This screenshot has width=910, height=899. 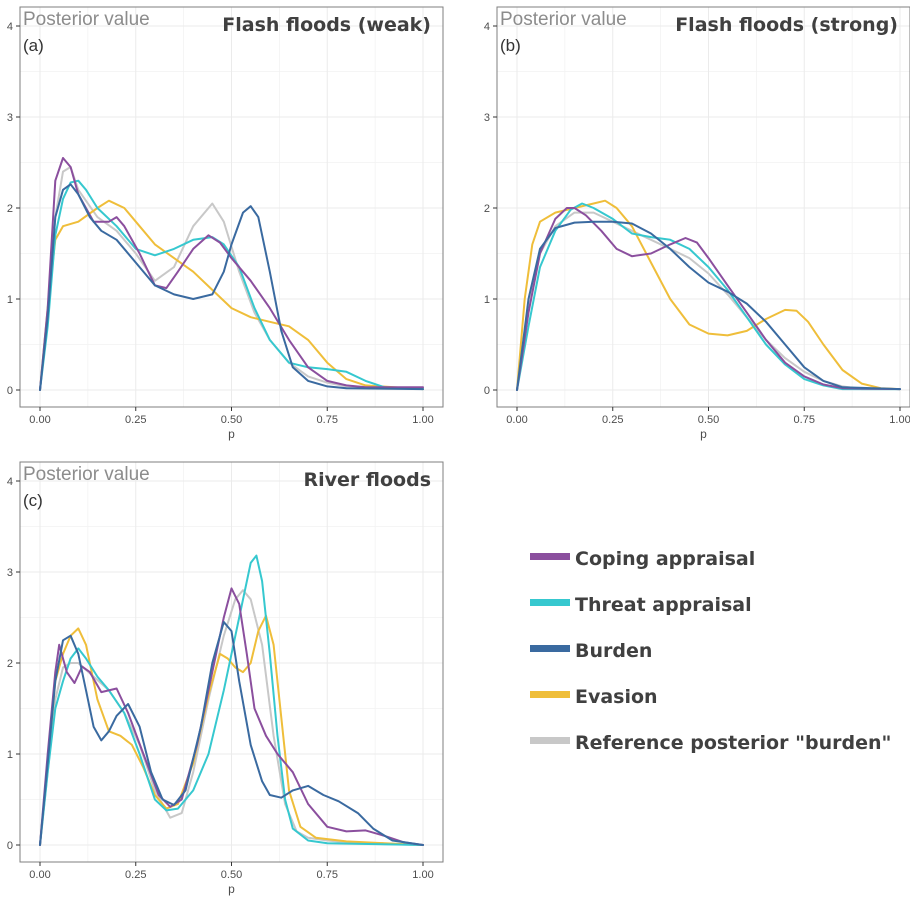 I want to click on legend-item-coping: Coping appraisal, so click(x=642, y=559).